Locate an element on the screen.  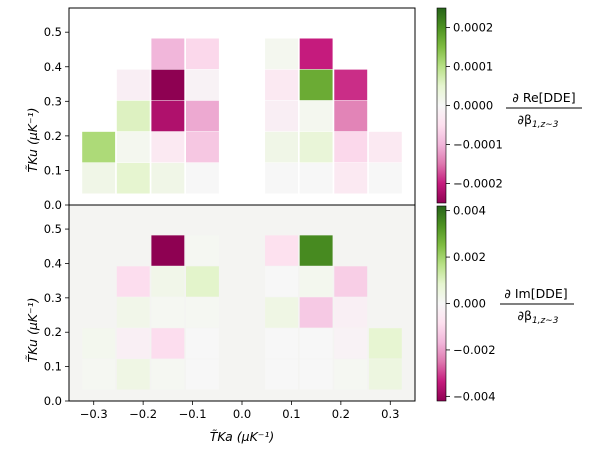
top-y-tick-label: 0.3 is located at coordinates (53, 101).